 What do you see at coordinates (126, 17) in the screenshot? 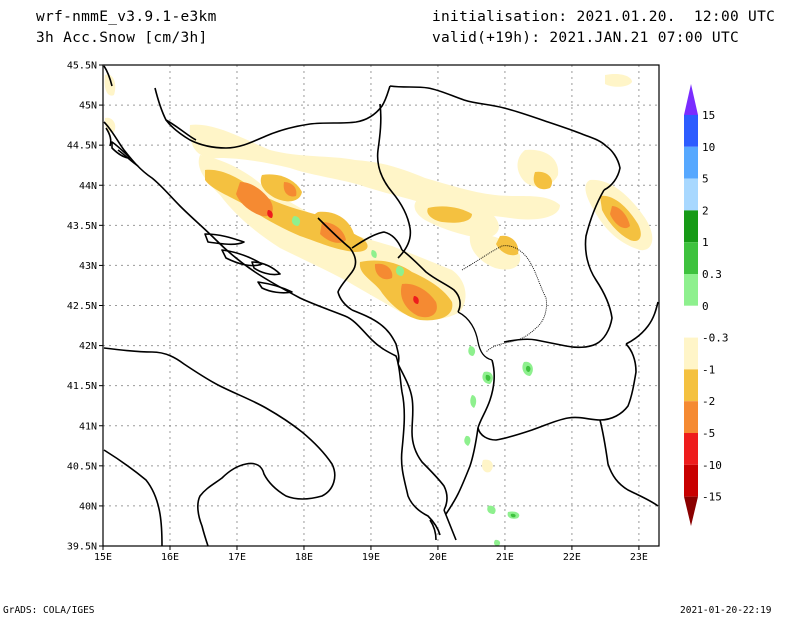
I see `model-name: wrf-nmmE_v3.9.1-e3km` at bounding box center [126, 17].